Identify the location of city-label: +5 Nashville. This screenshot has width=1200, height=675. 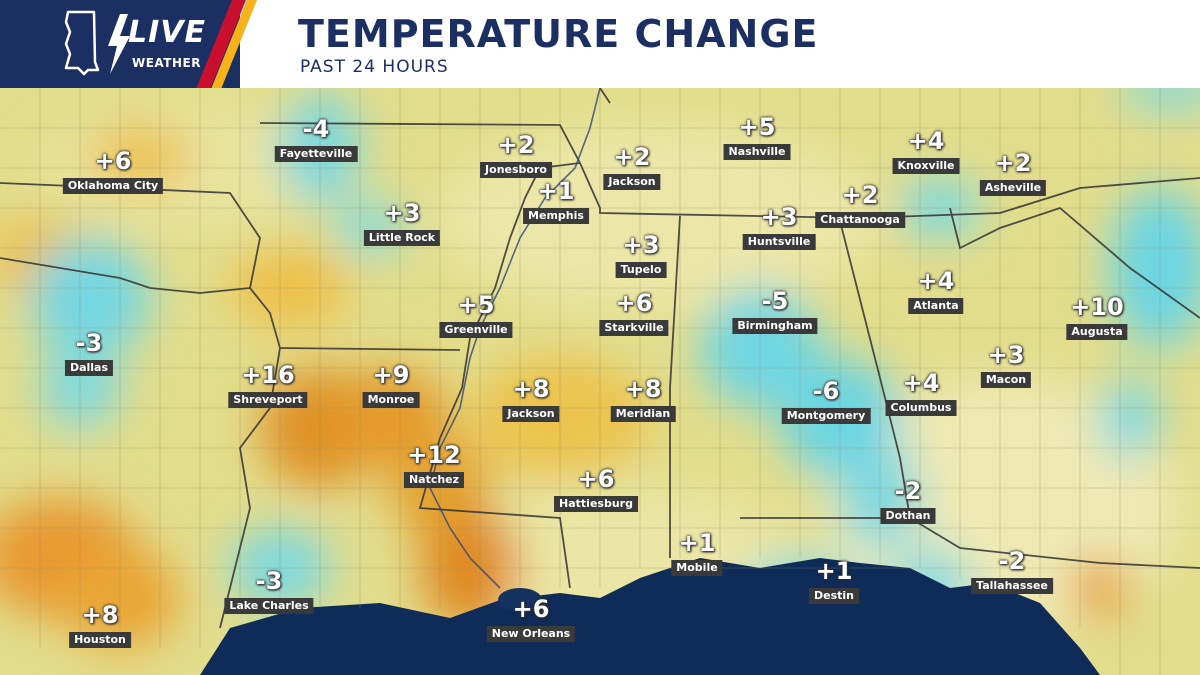
(757, 136).